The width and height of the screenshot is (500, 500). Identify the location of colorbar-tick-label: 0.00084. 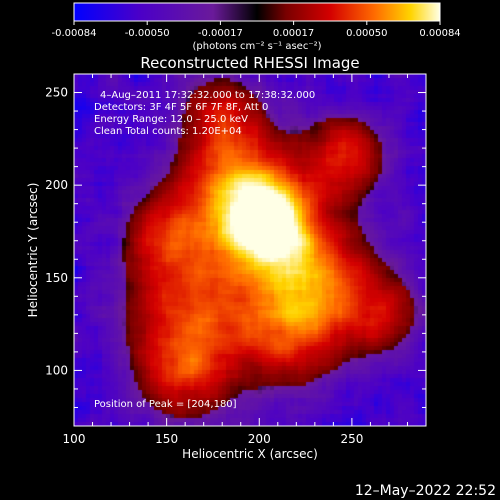
(439, 33).